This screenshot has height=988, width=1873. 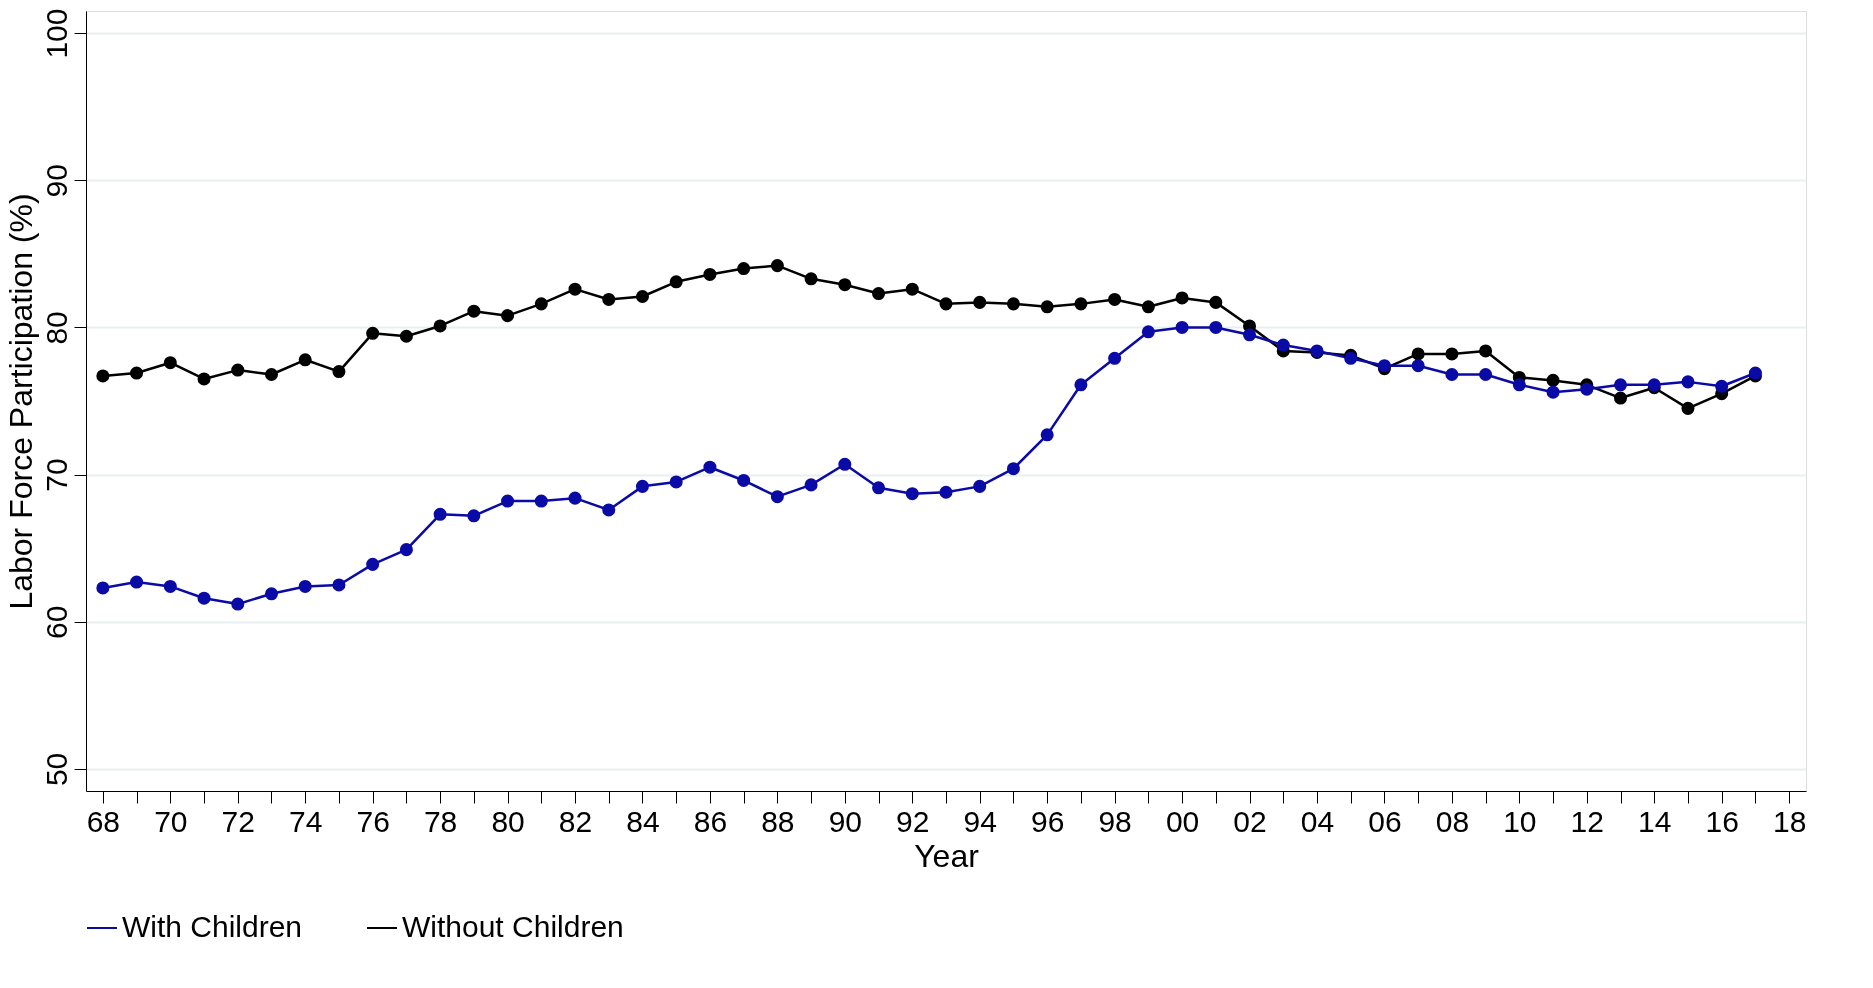 I want to click on x-tick-label: 00, so click(x=1182, y=821).